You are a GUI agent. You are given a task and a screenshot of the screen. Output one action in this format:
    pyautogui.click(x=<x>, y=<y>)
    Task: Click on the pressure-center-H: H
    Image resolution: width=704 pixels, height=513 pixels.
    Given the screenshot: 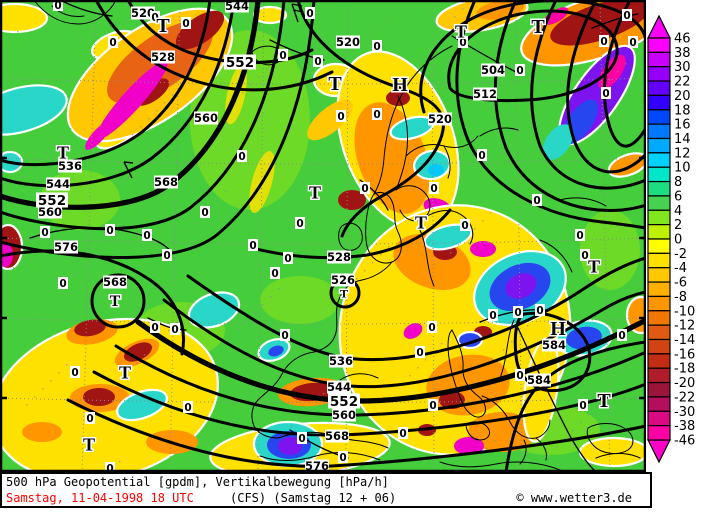 What is the action you would take?
    pyautogui.click(x=400, y=85)
    